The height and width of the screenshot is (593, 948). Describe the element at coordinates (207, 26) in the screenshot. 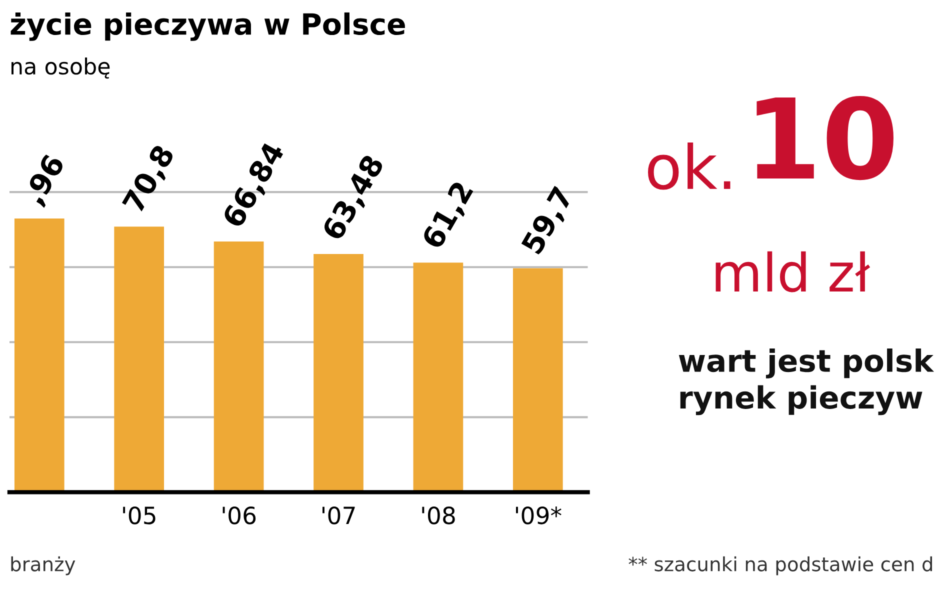

I see `chart-title: życie pieczywa w Polsce` at that location.